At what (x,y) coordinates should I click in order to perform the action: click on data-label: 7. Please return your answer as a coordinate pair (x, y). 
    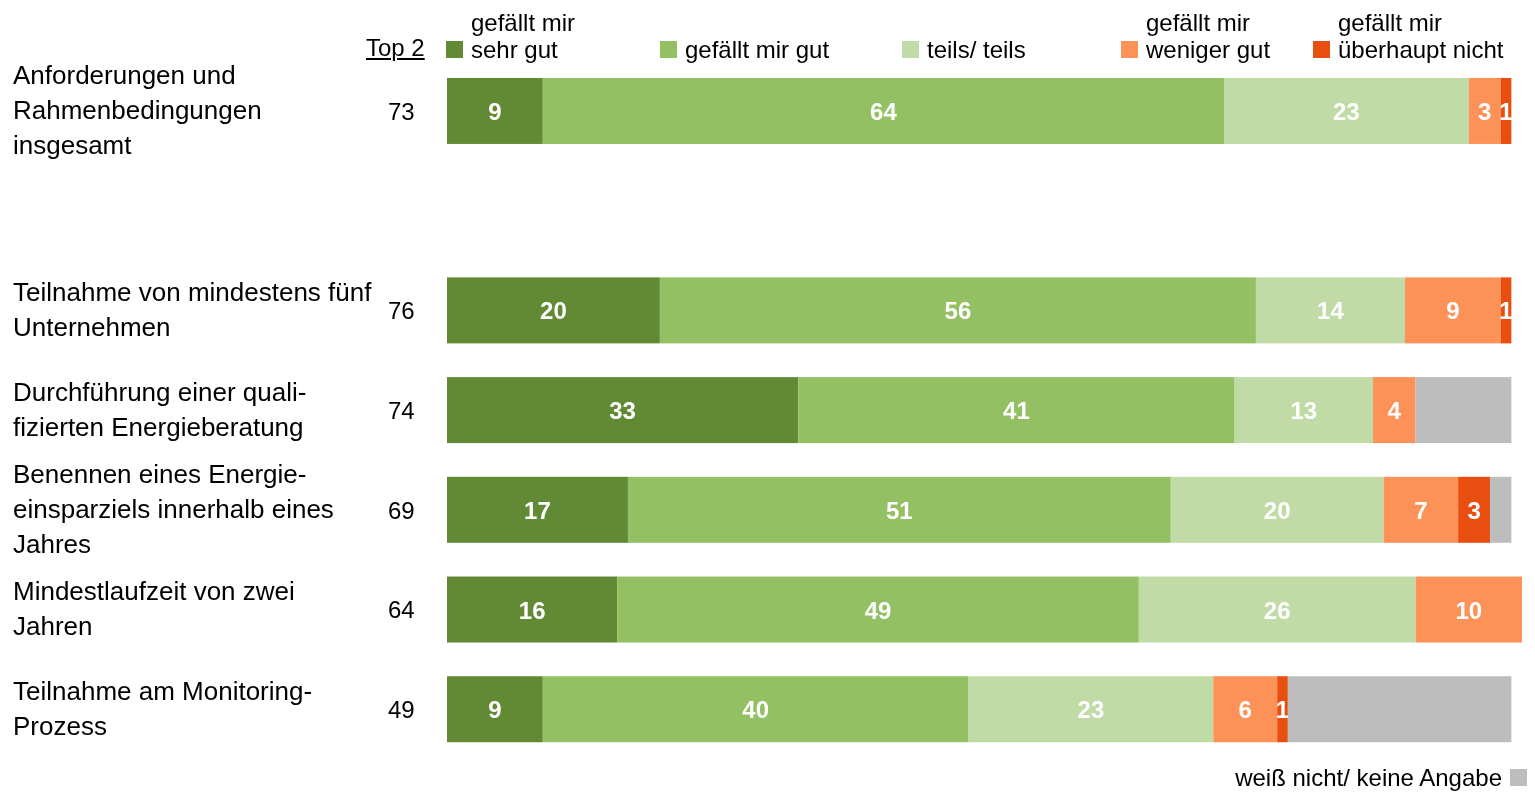
    Looking at the image, I should click on (1421, 510).